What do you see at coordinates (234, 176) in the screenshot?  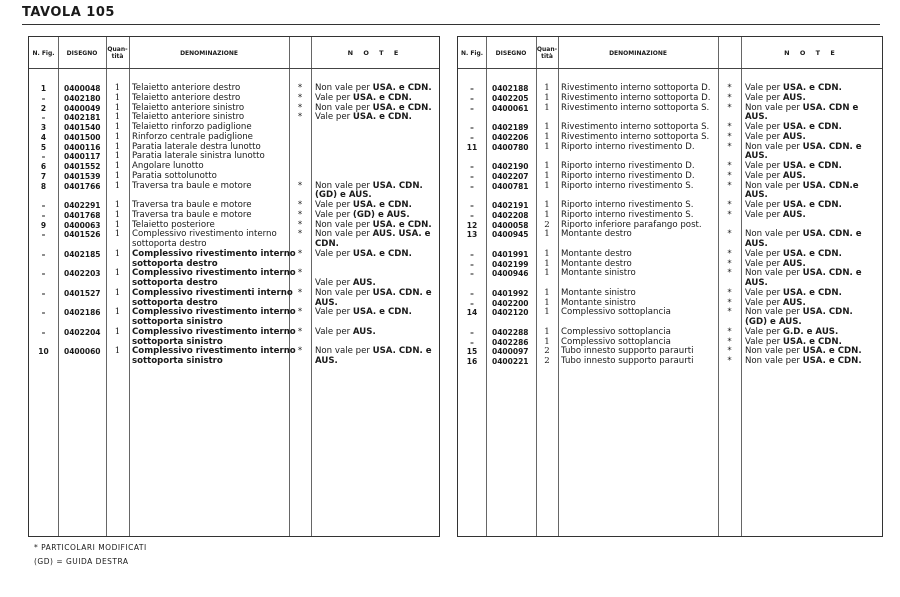 I see `table-row: 7 0401539 1 Paratia sottolunotto` at bounding box center [234, 176].